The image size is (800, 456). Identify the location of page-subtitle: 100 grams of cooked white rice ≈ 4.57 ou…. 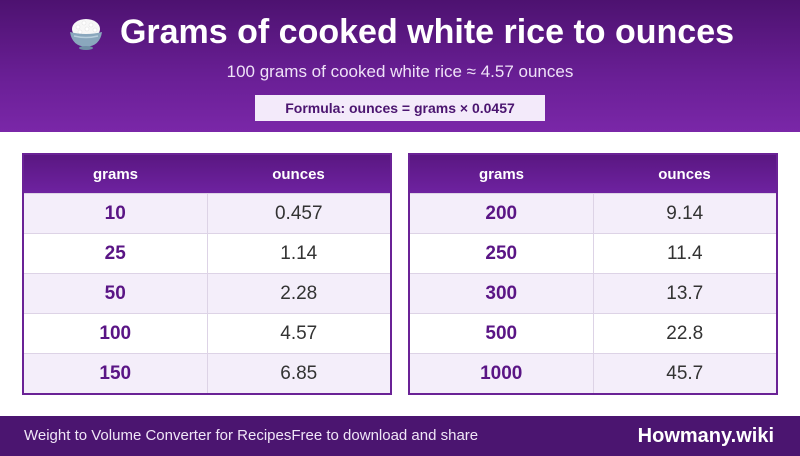
(400, 71).